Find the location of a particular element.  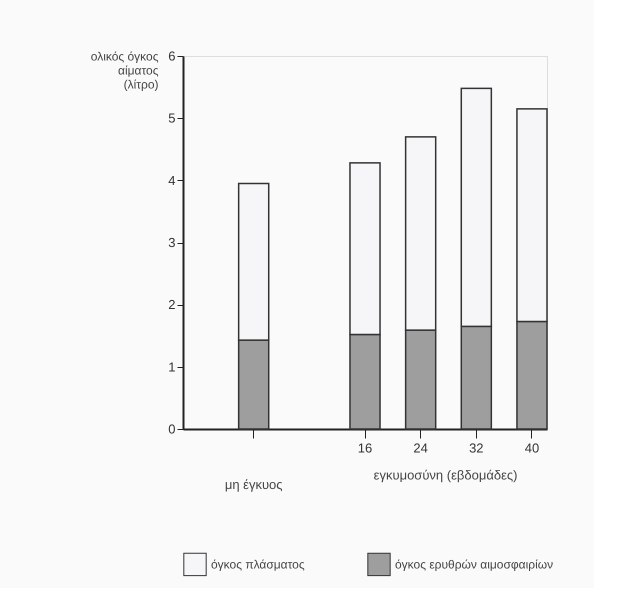

y-tick-label: 3 is located at coordinates (172, 242).